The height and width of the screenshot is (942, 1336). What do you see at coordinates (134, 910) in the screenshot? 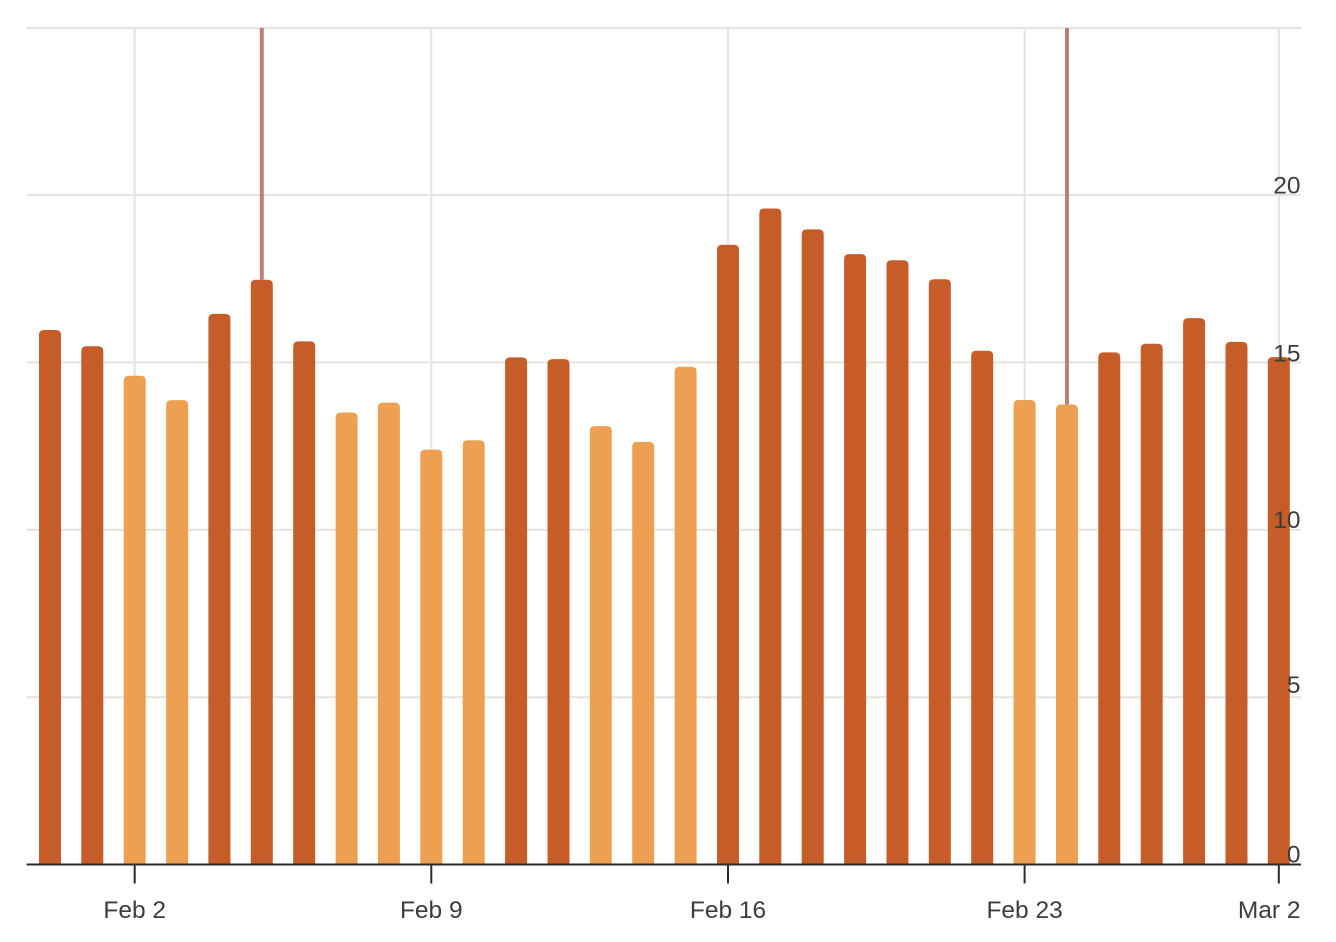
I see `svg-text: Feb 2` at bounding box center [134, 910].